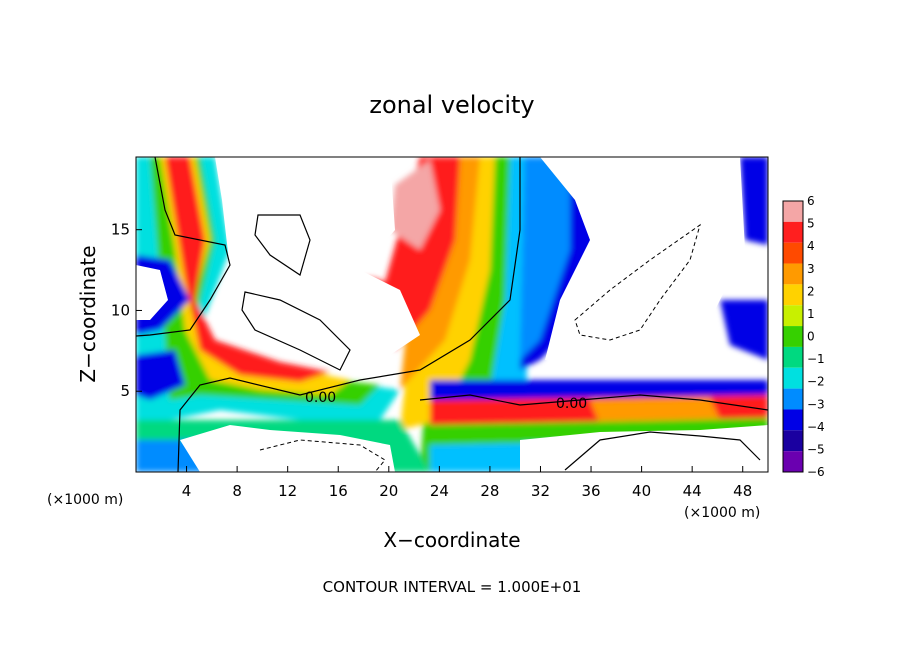 Image resolution: width=904 pixels, height=654 pixels. Describe the element at coordinates (120, 310) in the screenshot. I see `y-tick-label: 10` at that location.